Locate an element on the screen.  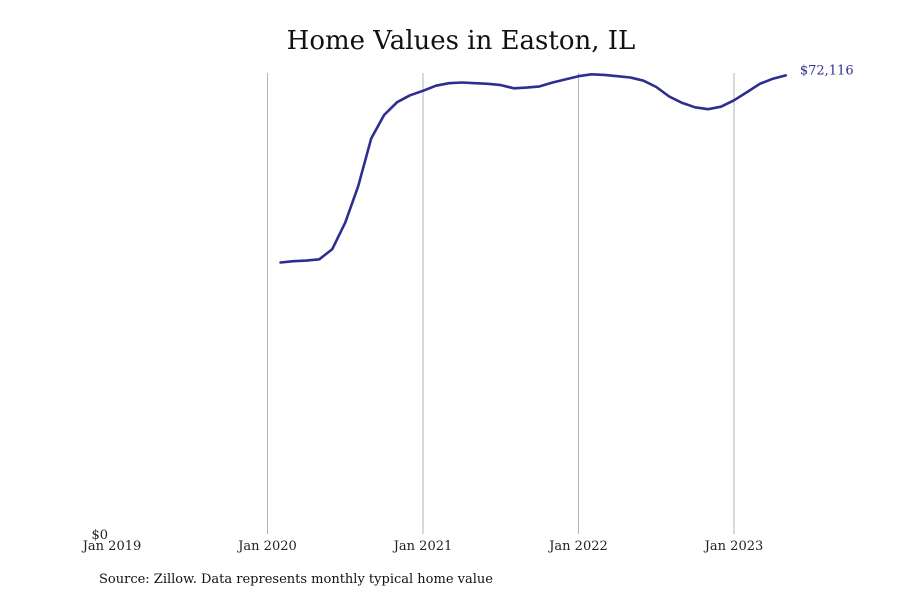
y-tick-label: $0 is located at coordinates (99, 535).